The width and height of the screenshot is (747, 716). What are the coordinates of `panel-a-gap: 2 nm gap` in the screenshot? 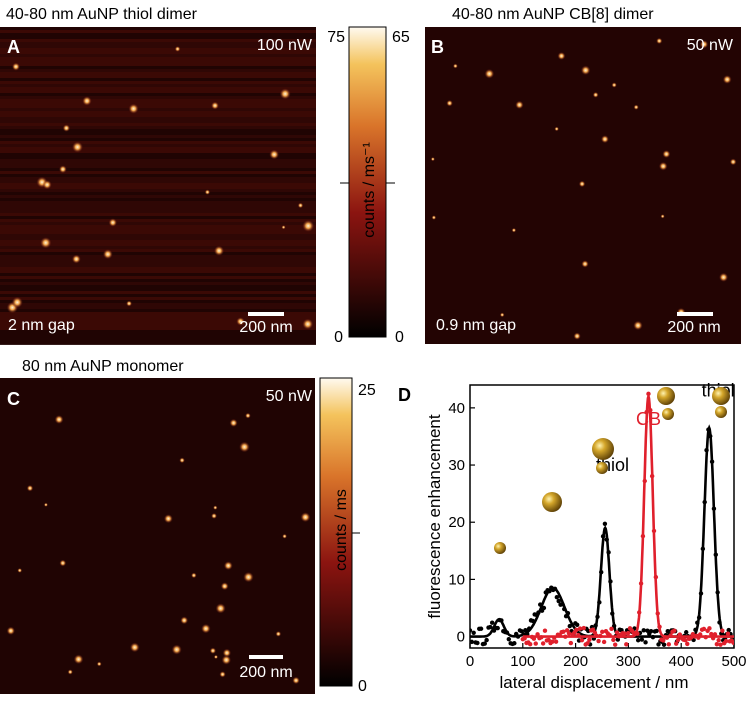 It's located at (41, 325).